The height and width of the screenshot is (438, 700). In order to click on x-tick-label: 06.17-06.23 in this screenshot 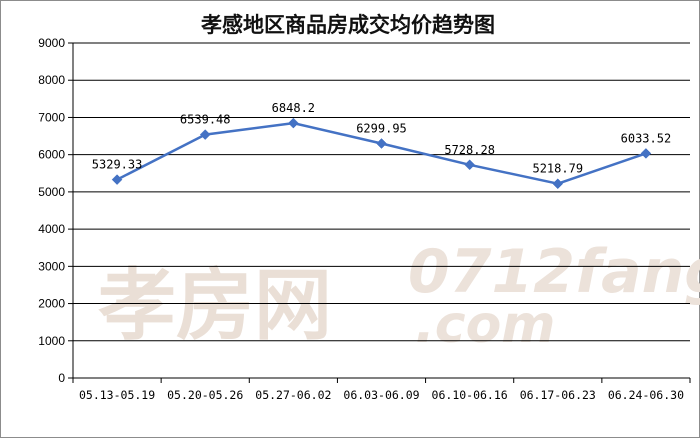, I will do `click(558, 395)`.